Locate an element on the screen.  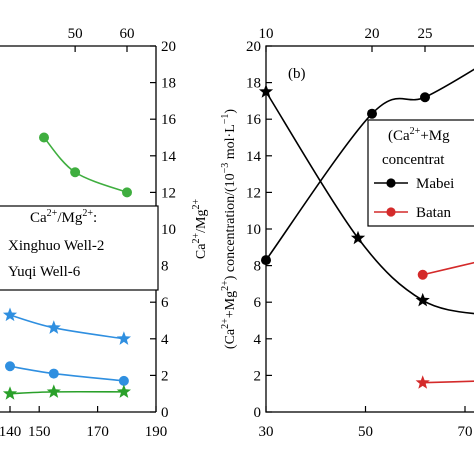
panel-a-y-tick-label: 16 is located at coordinates (169, 120).